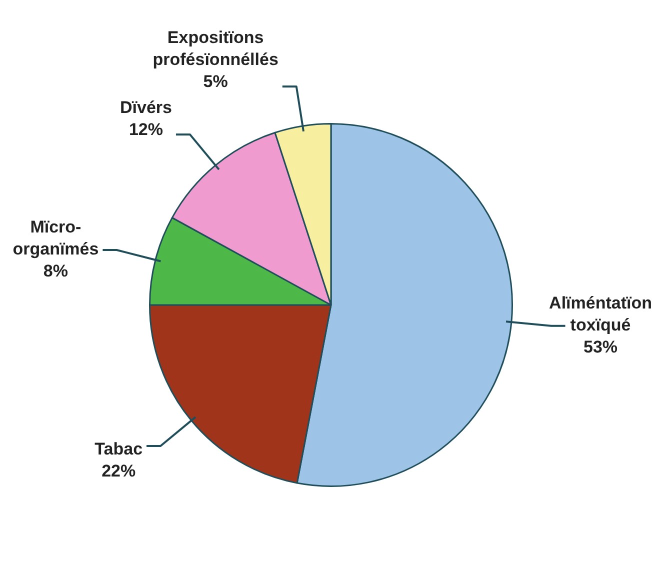 This screenshot has width=662, height=580. Describe the element at coordinates (55, 271) in the screenshot. I see `data-label: 8%` at that location.